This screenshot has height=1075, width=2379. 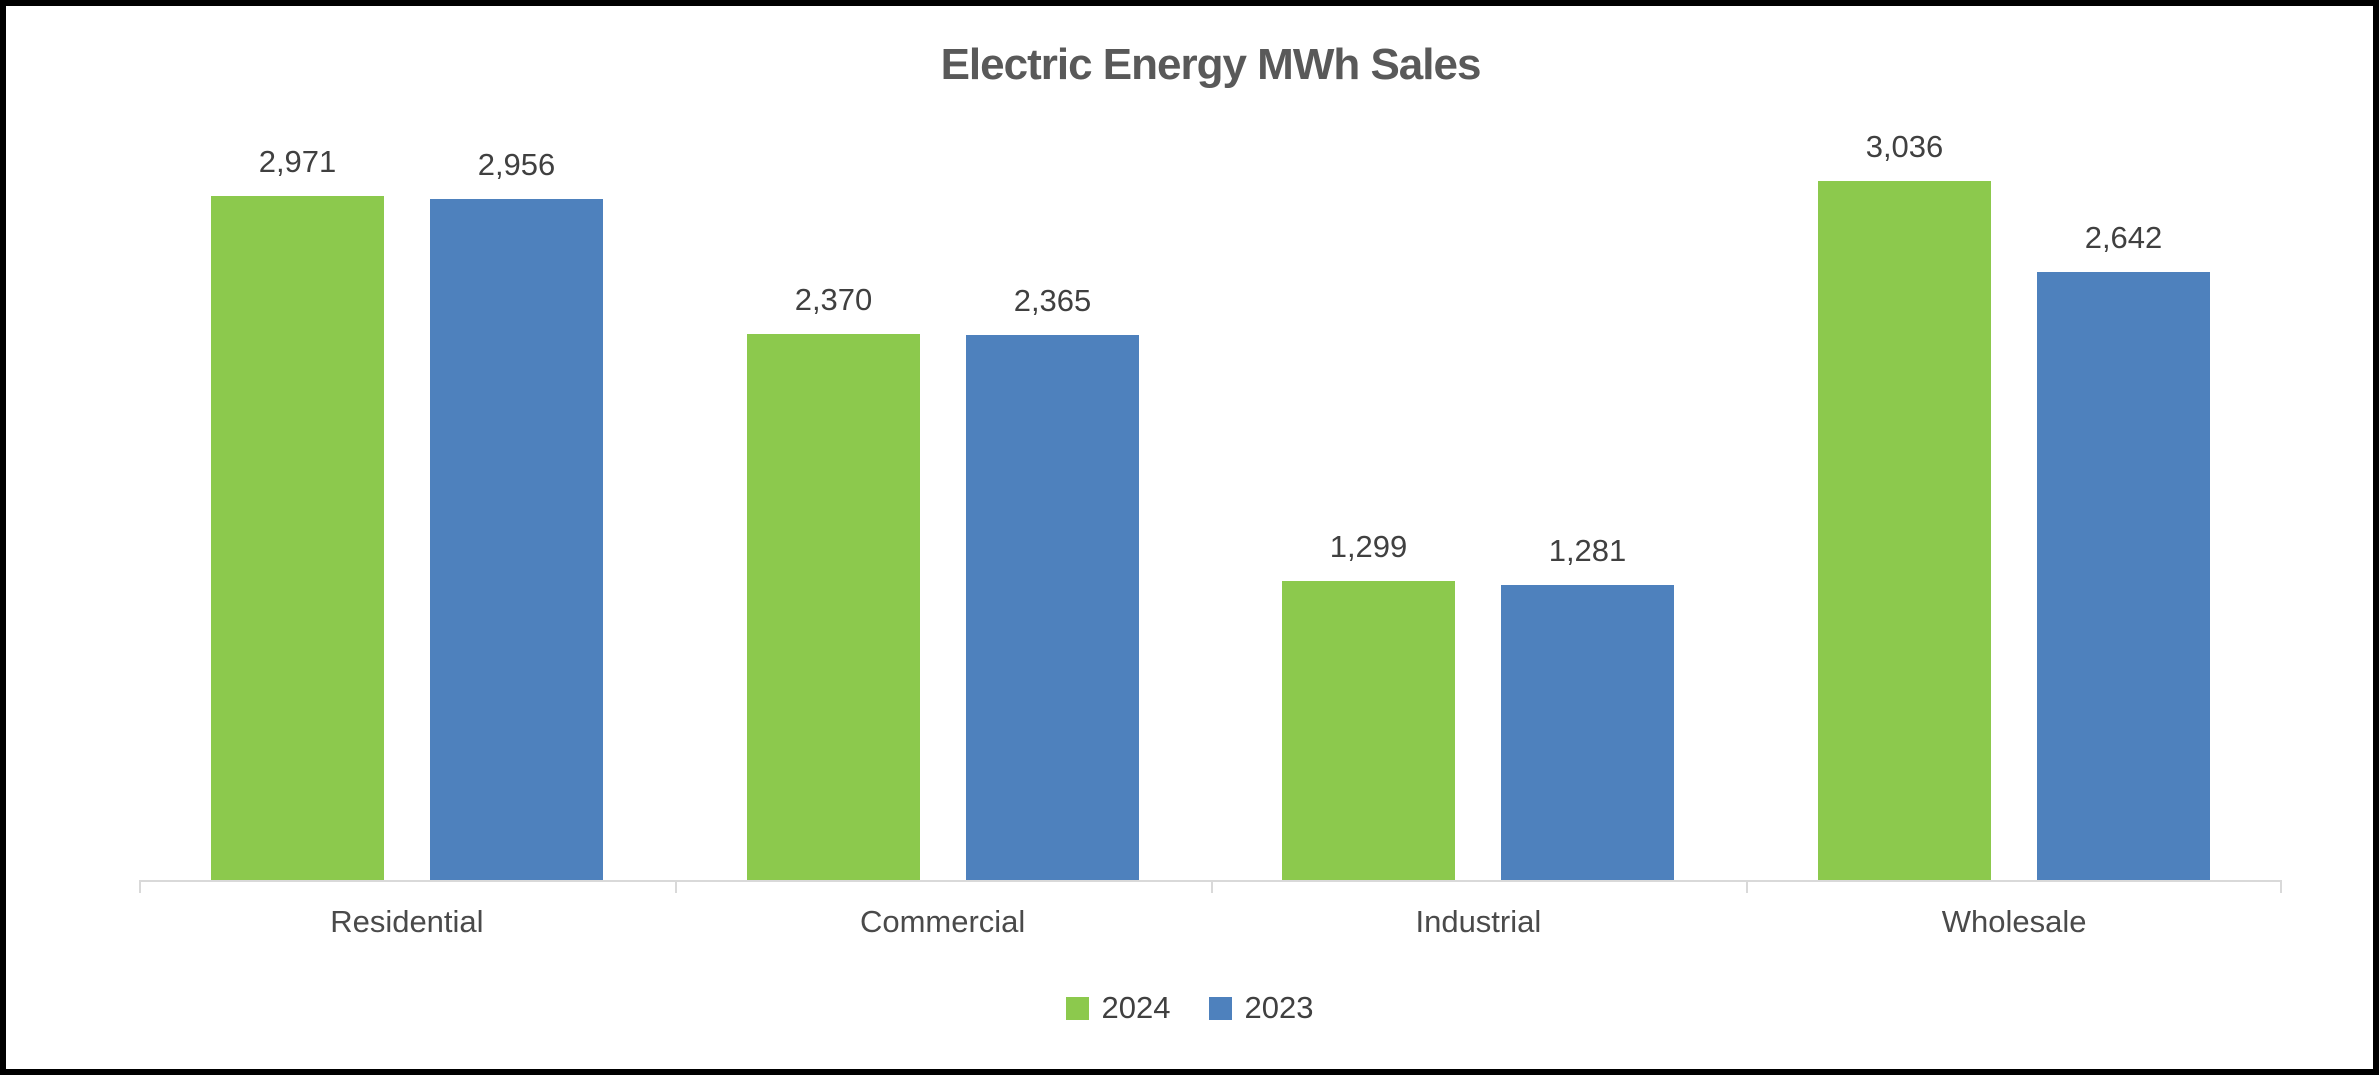 What do you see at coordinates (516, 539) in the screenshot?
I see `bar-2023-residential` at bounding box center [516, 539].